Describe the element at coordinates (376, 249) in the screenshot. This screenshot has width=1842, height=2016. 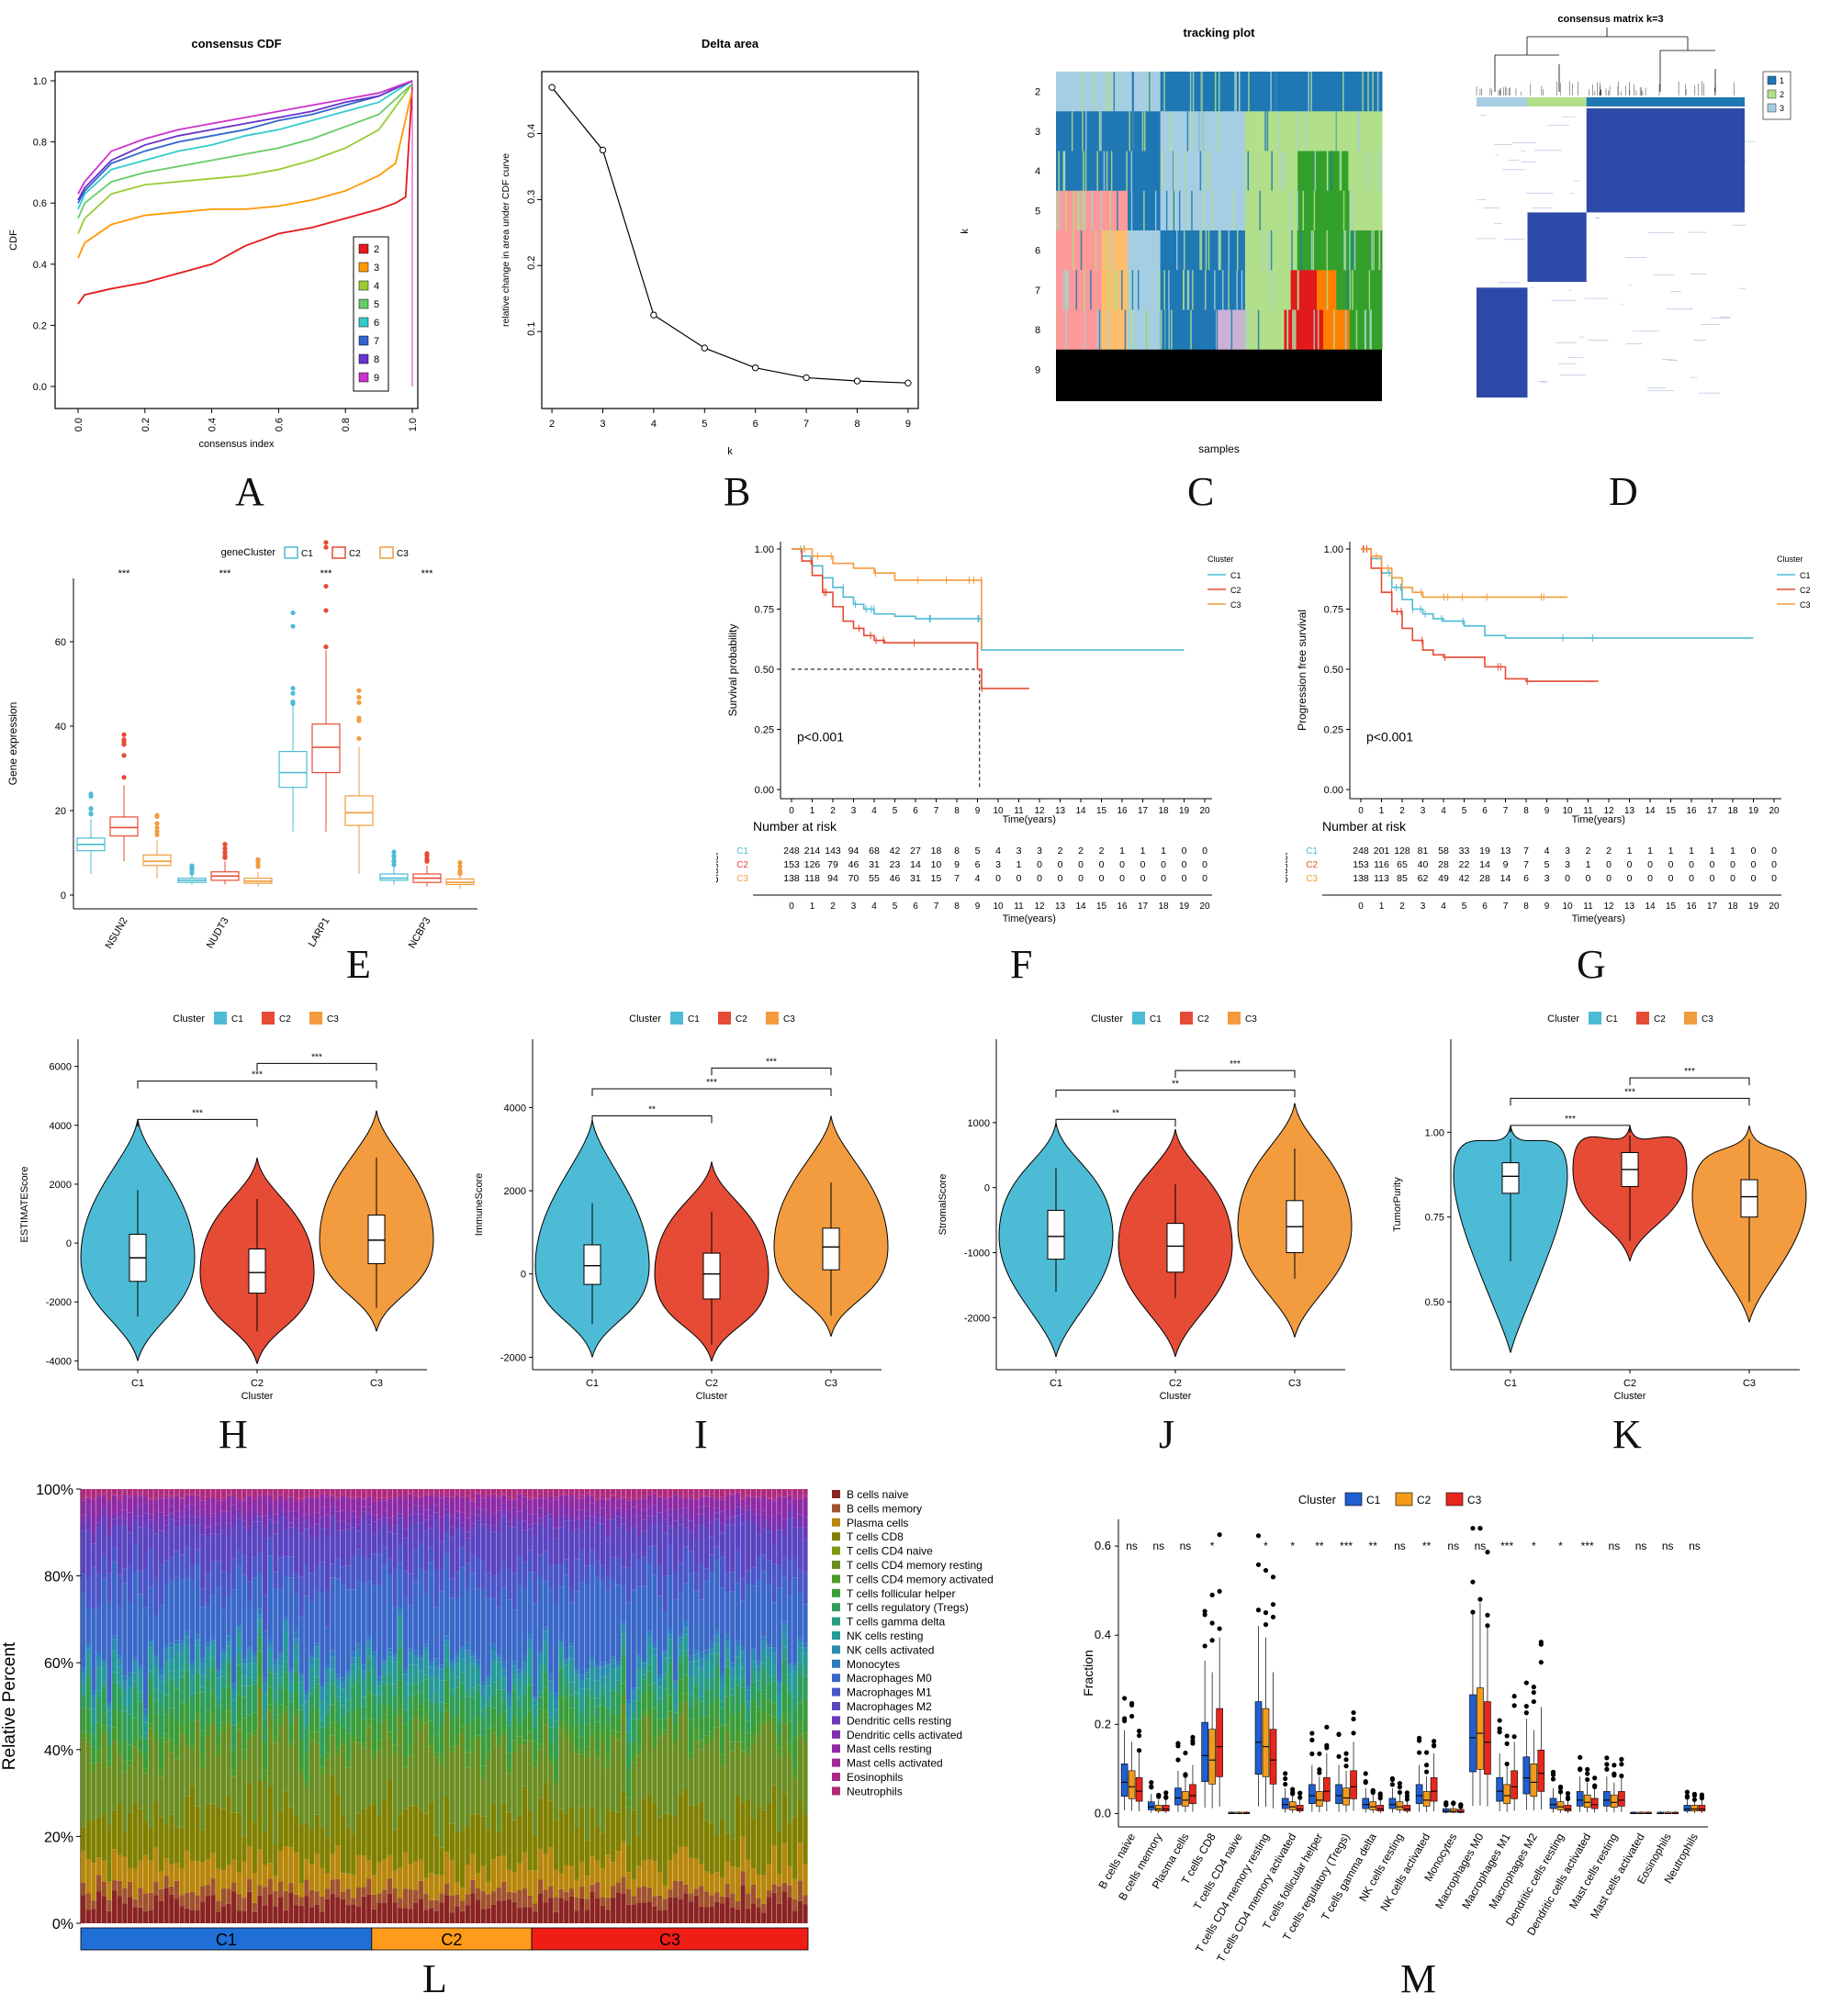
I see `legend-label: 2` at that location.